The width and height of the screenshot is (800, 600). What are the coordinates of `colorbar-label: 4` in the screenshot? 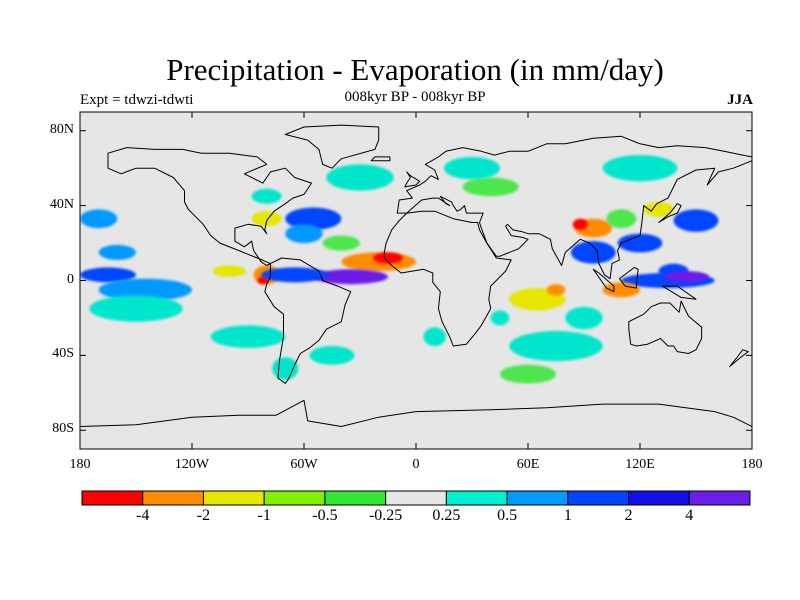 It's located at (689, 515).